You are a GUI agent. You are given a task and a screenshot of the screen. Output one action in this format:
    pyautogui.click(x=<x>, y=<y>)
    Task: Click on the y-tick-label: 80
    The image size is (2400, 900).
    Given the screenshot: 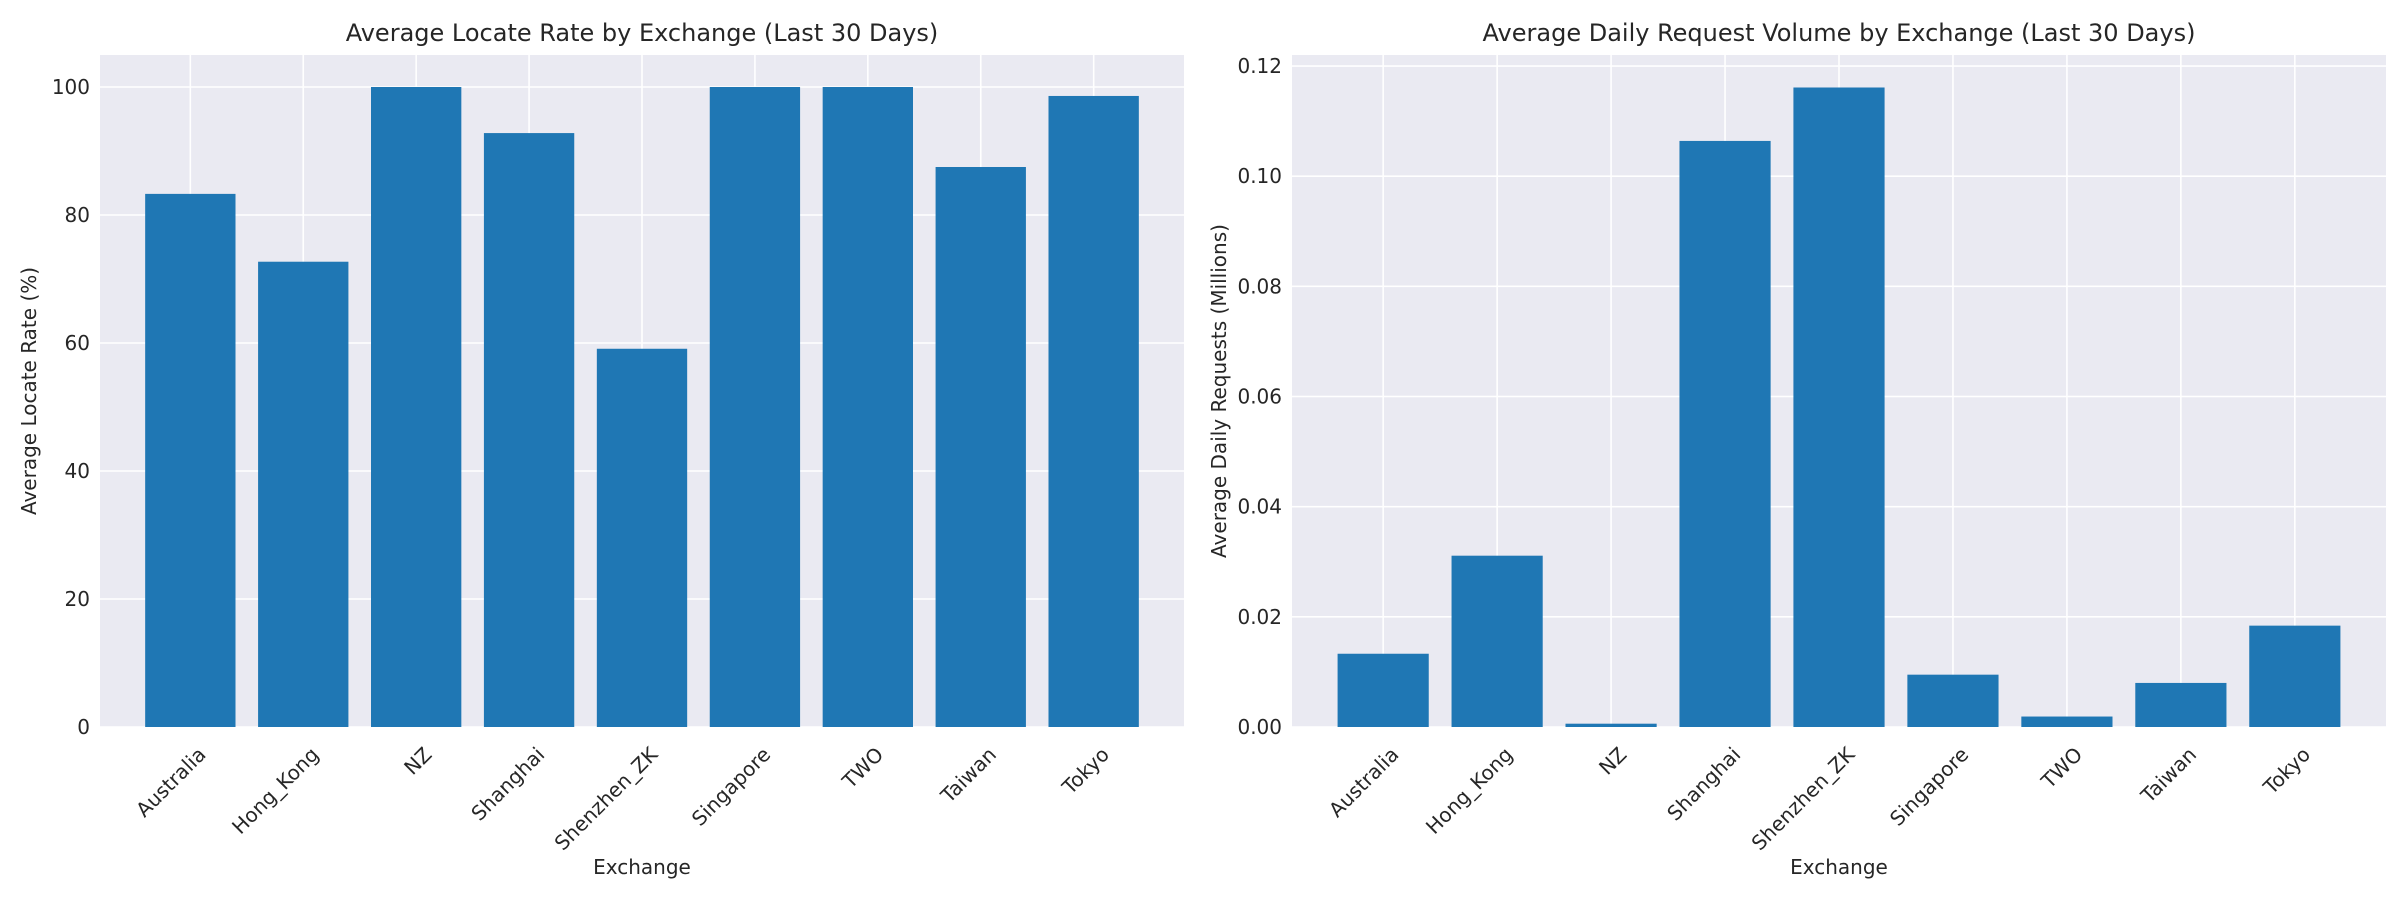 What is the action you would take?
    pyautogui.click(x=77, y=215)
    